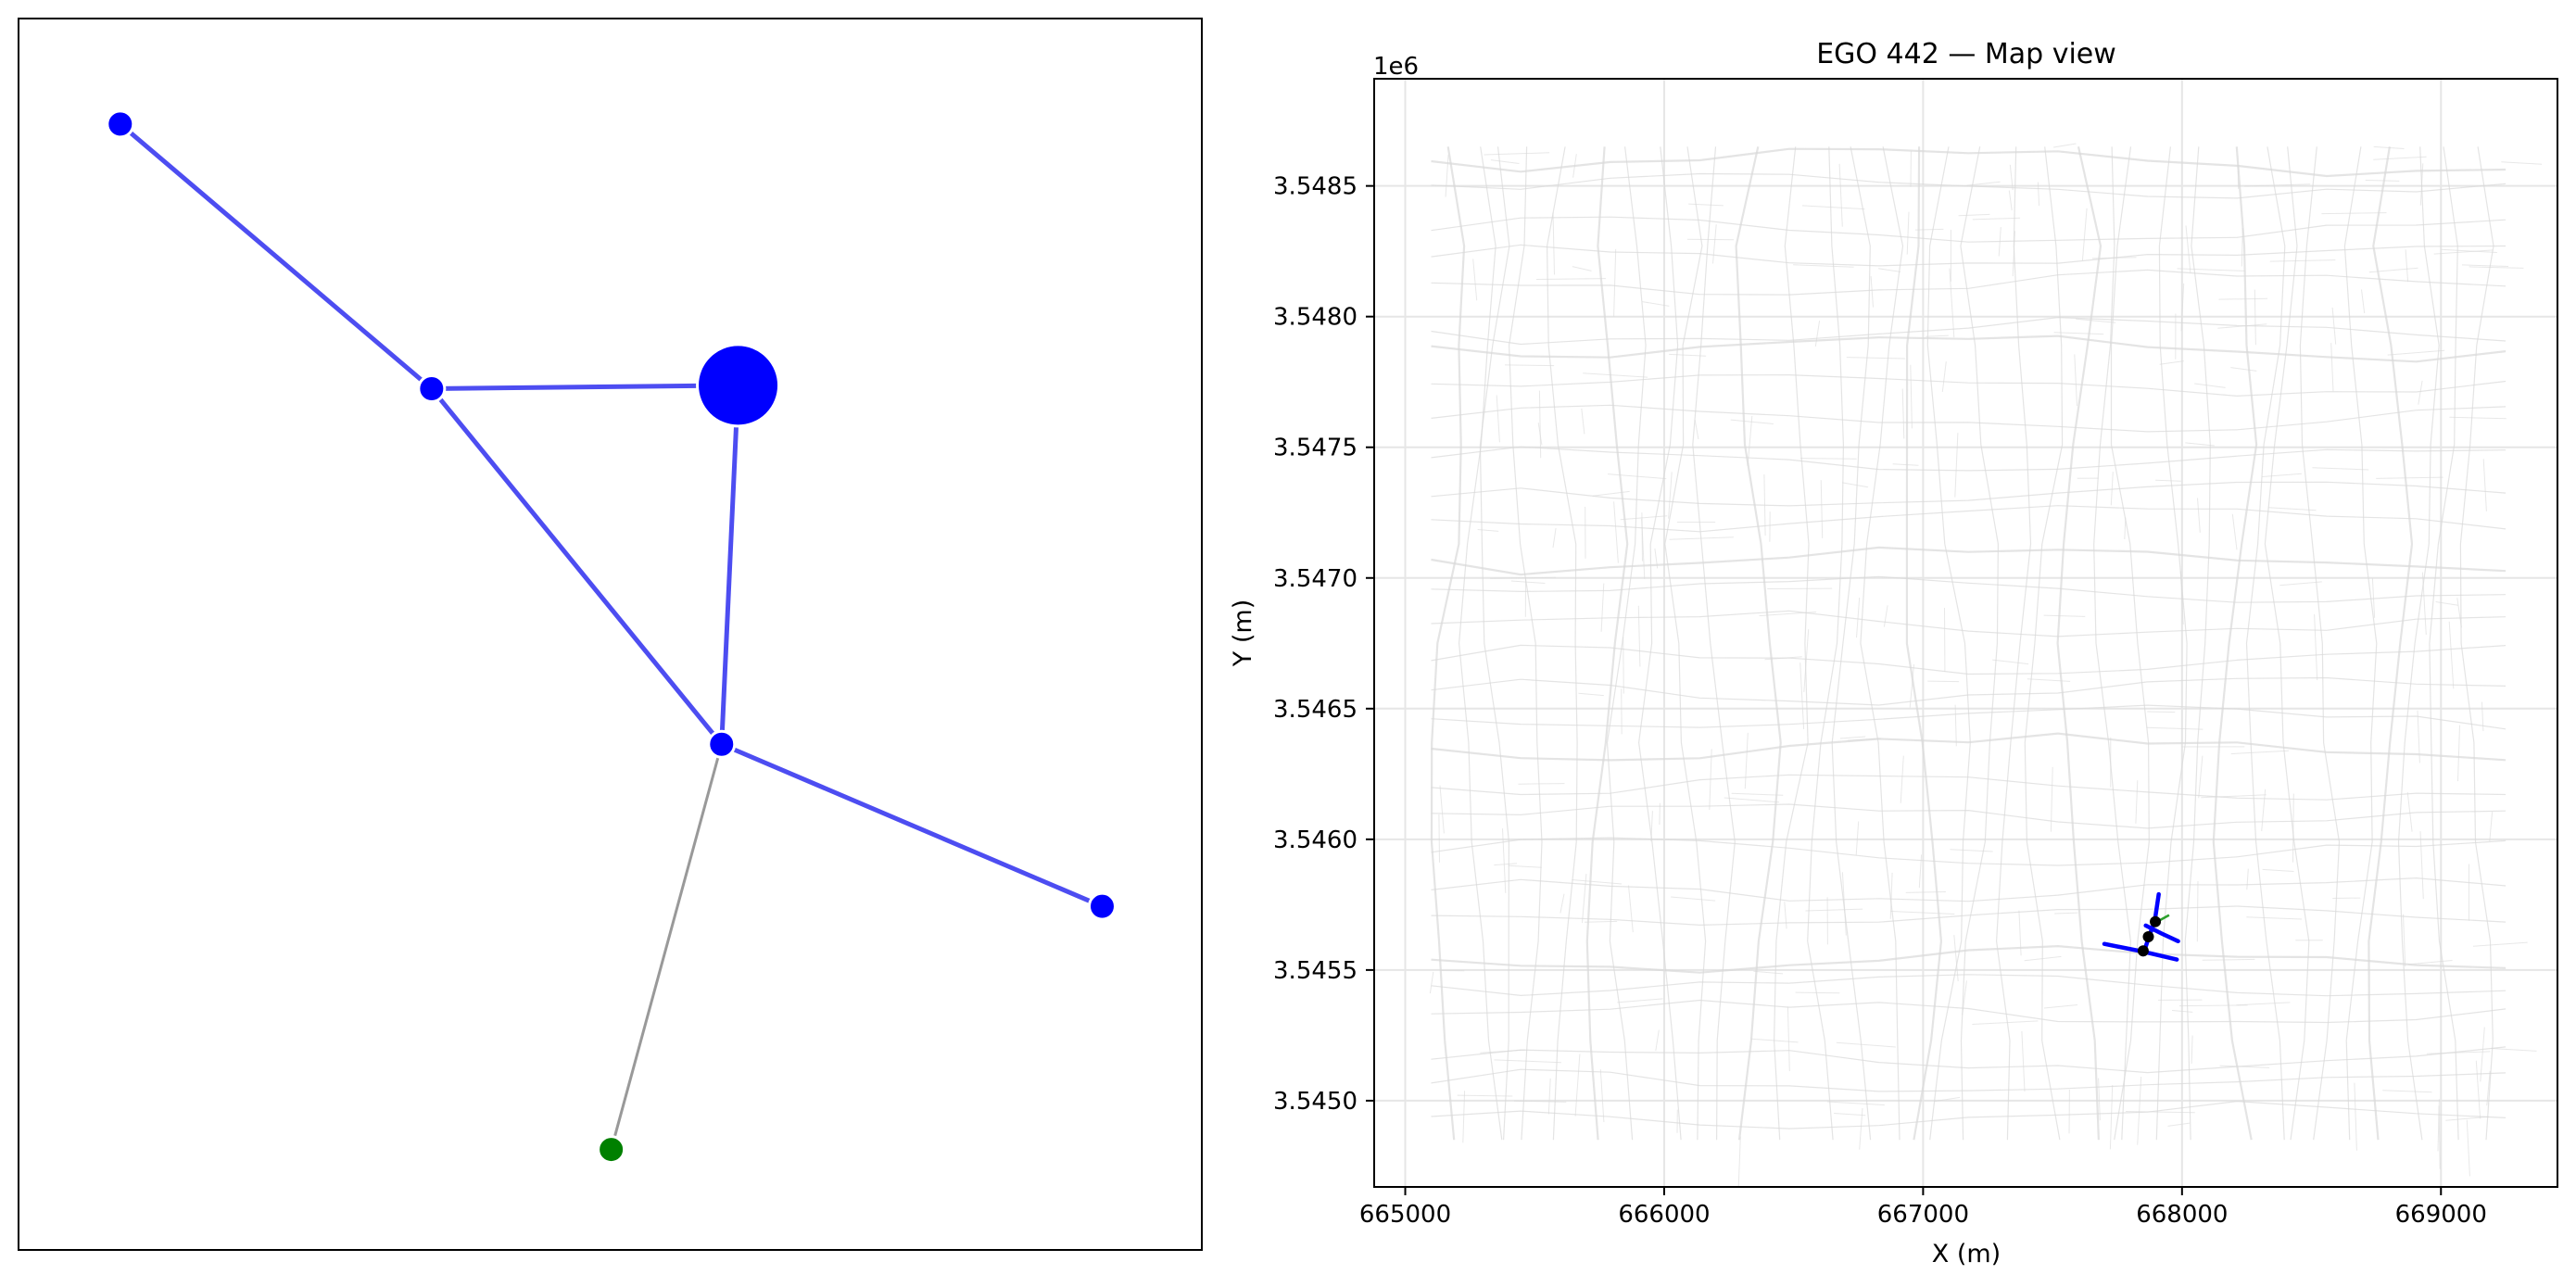  I want to click on y-tick-label: 3.5460, so click(1315, 840).